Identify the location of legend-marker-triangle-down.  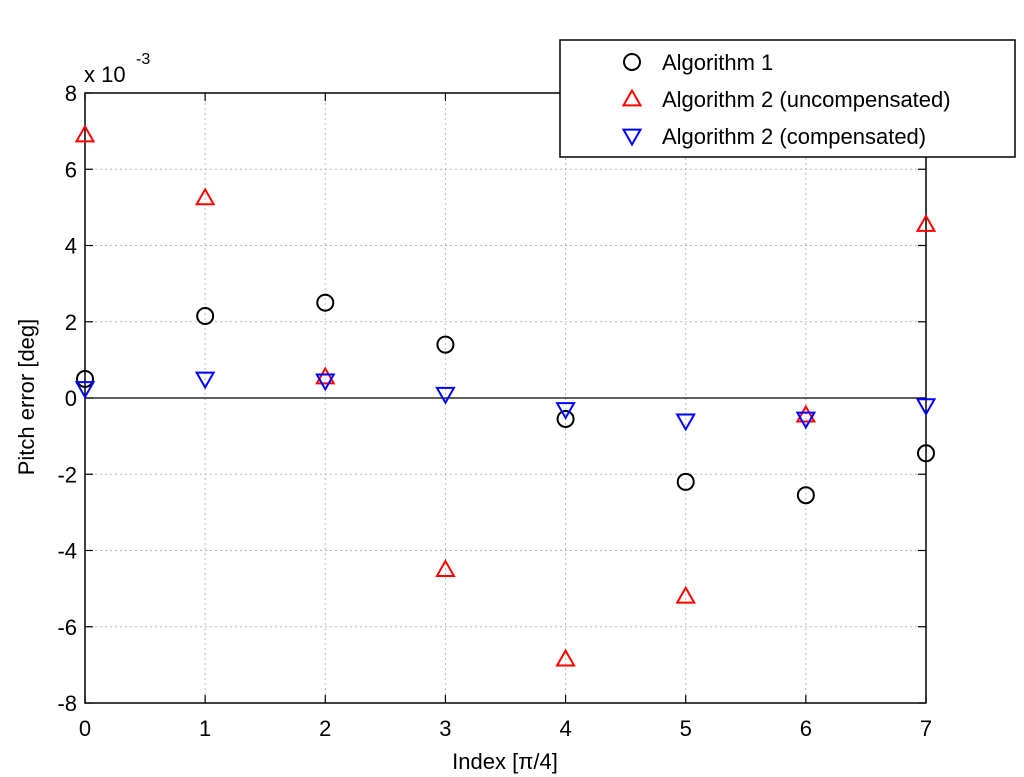
(632, 137).